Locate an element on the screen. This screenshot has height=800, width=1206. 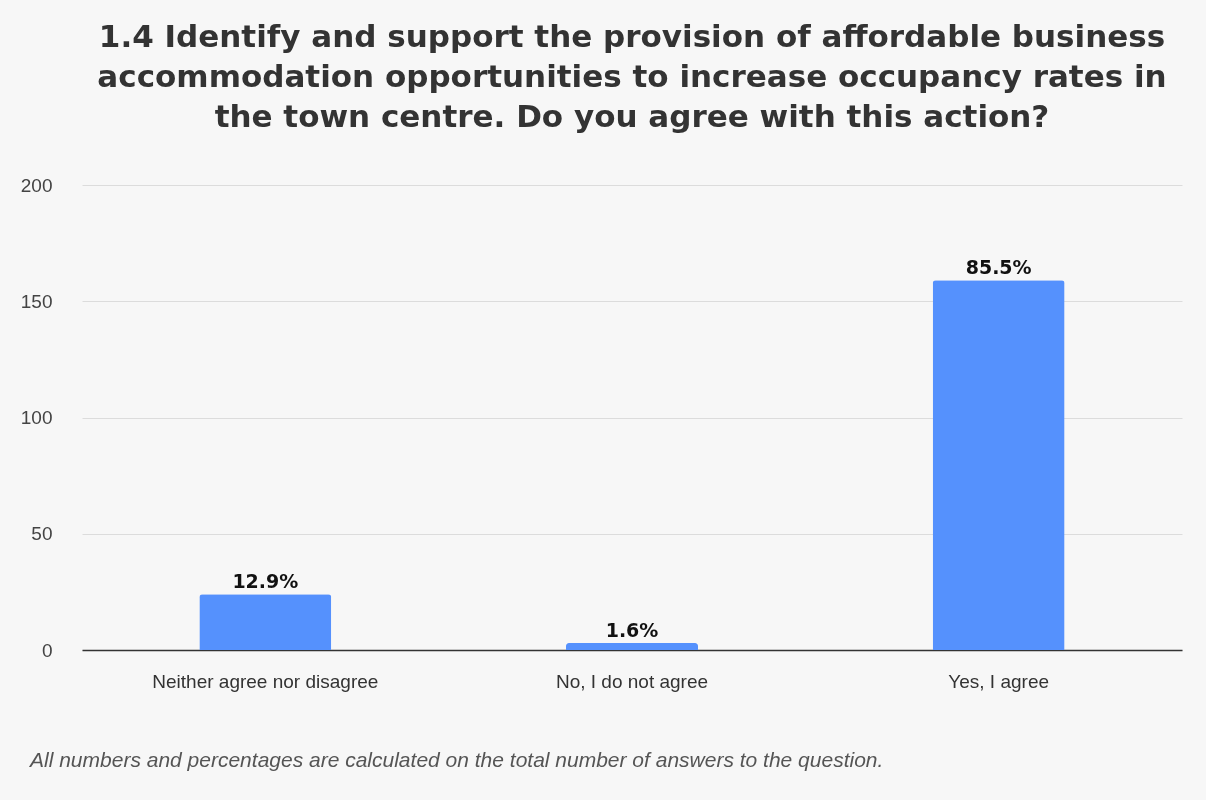
annotation: 12.9% is located at coordinates (265, 581).